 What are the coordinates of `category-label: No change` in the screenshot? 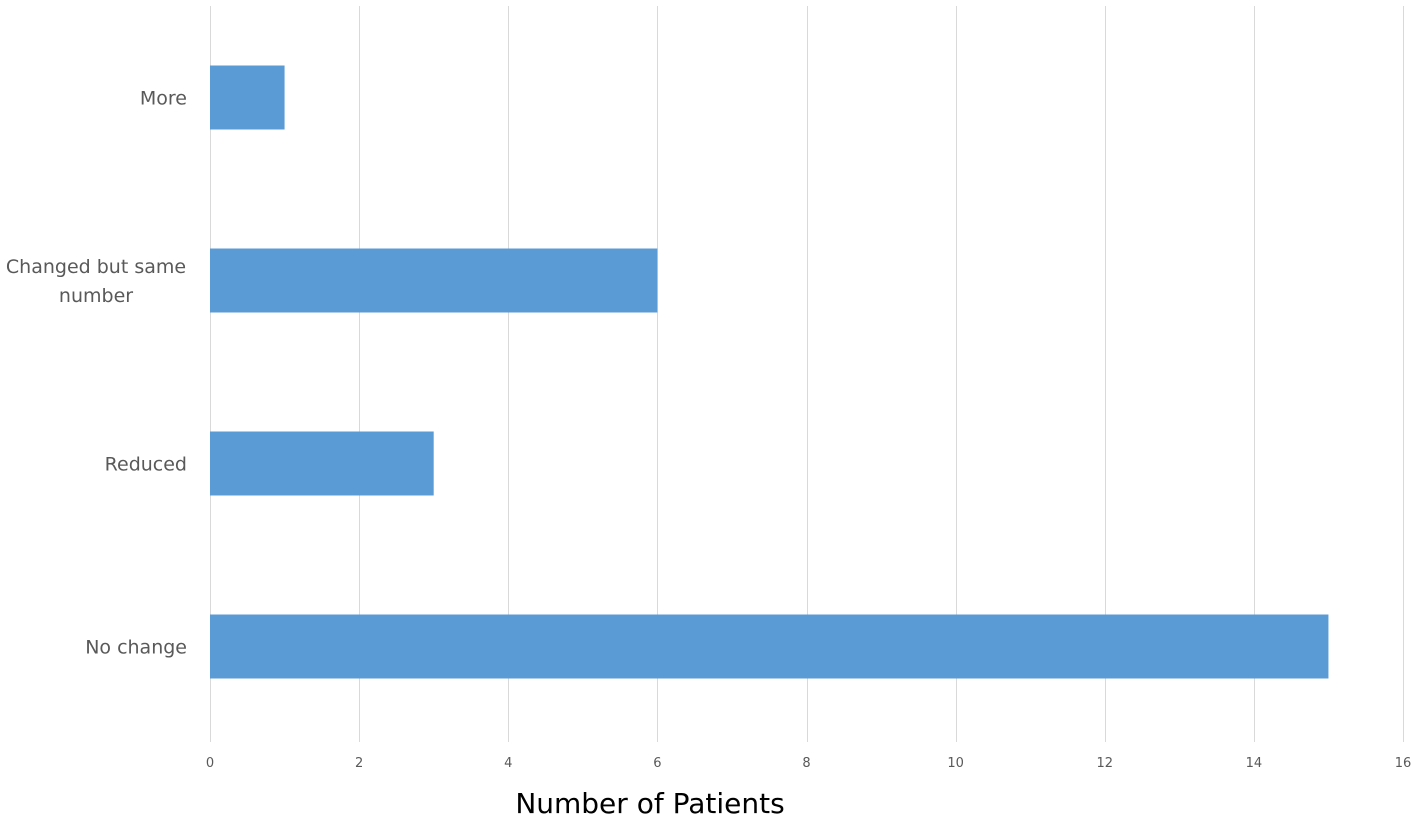 It's located at (136, 648).